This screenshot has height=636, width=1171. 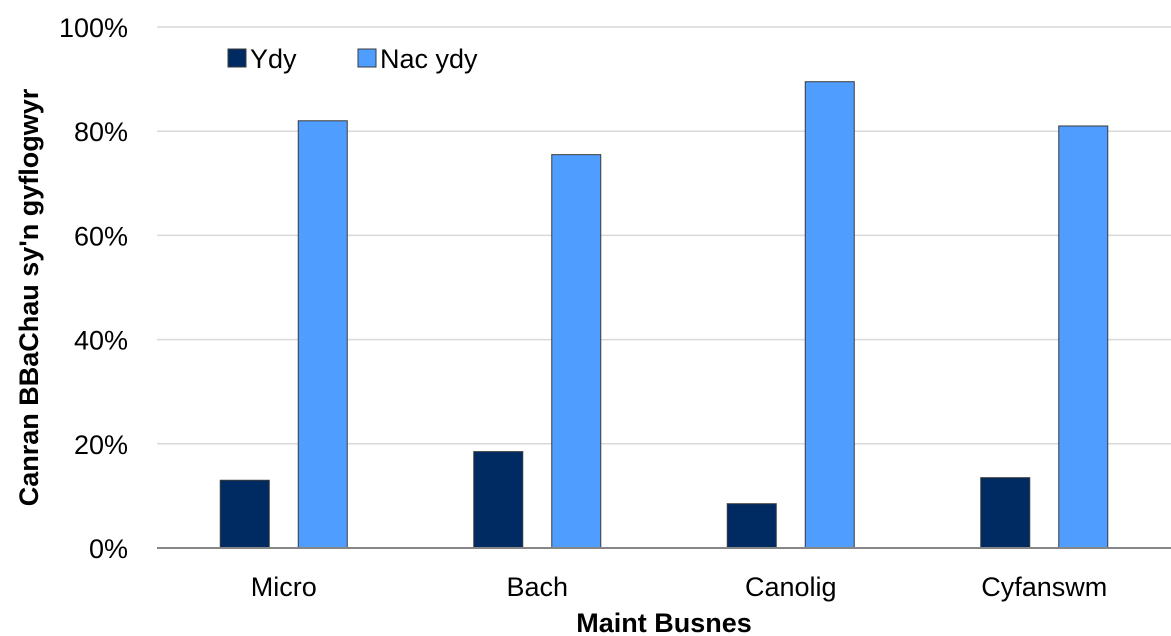 What do you see at coordinates (352, 59) in the screenshot?
I see `legend: Ydy Nac ydy` at bounding box center [352, 59].